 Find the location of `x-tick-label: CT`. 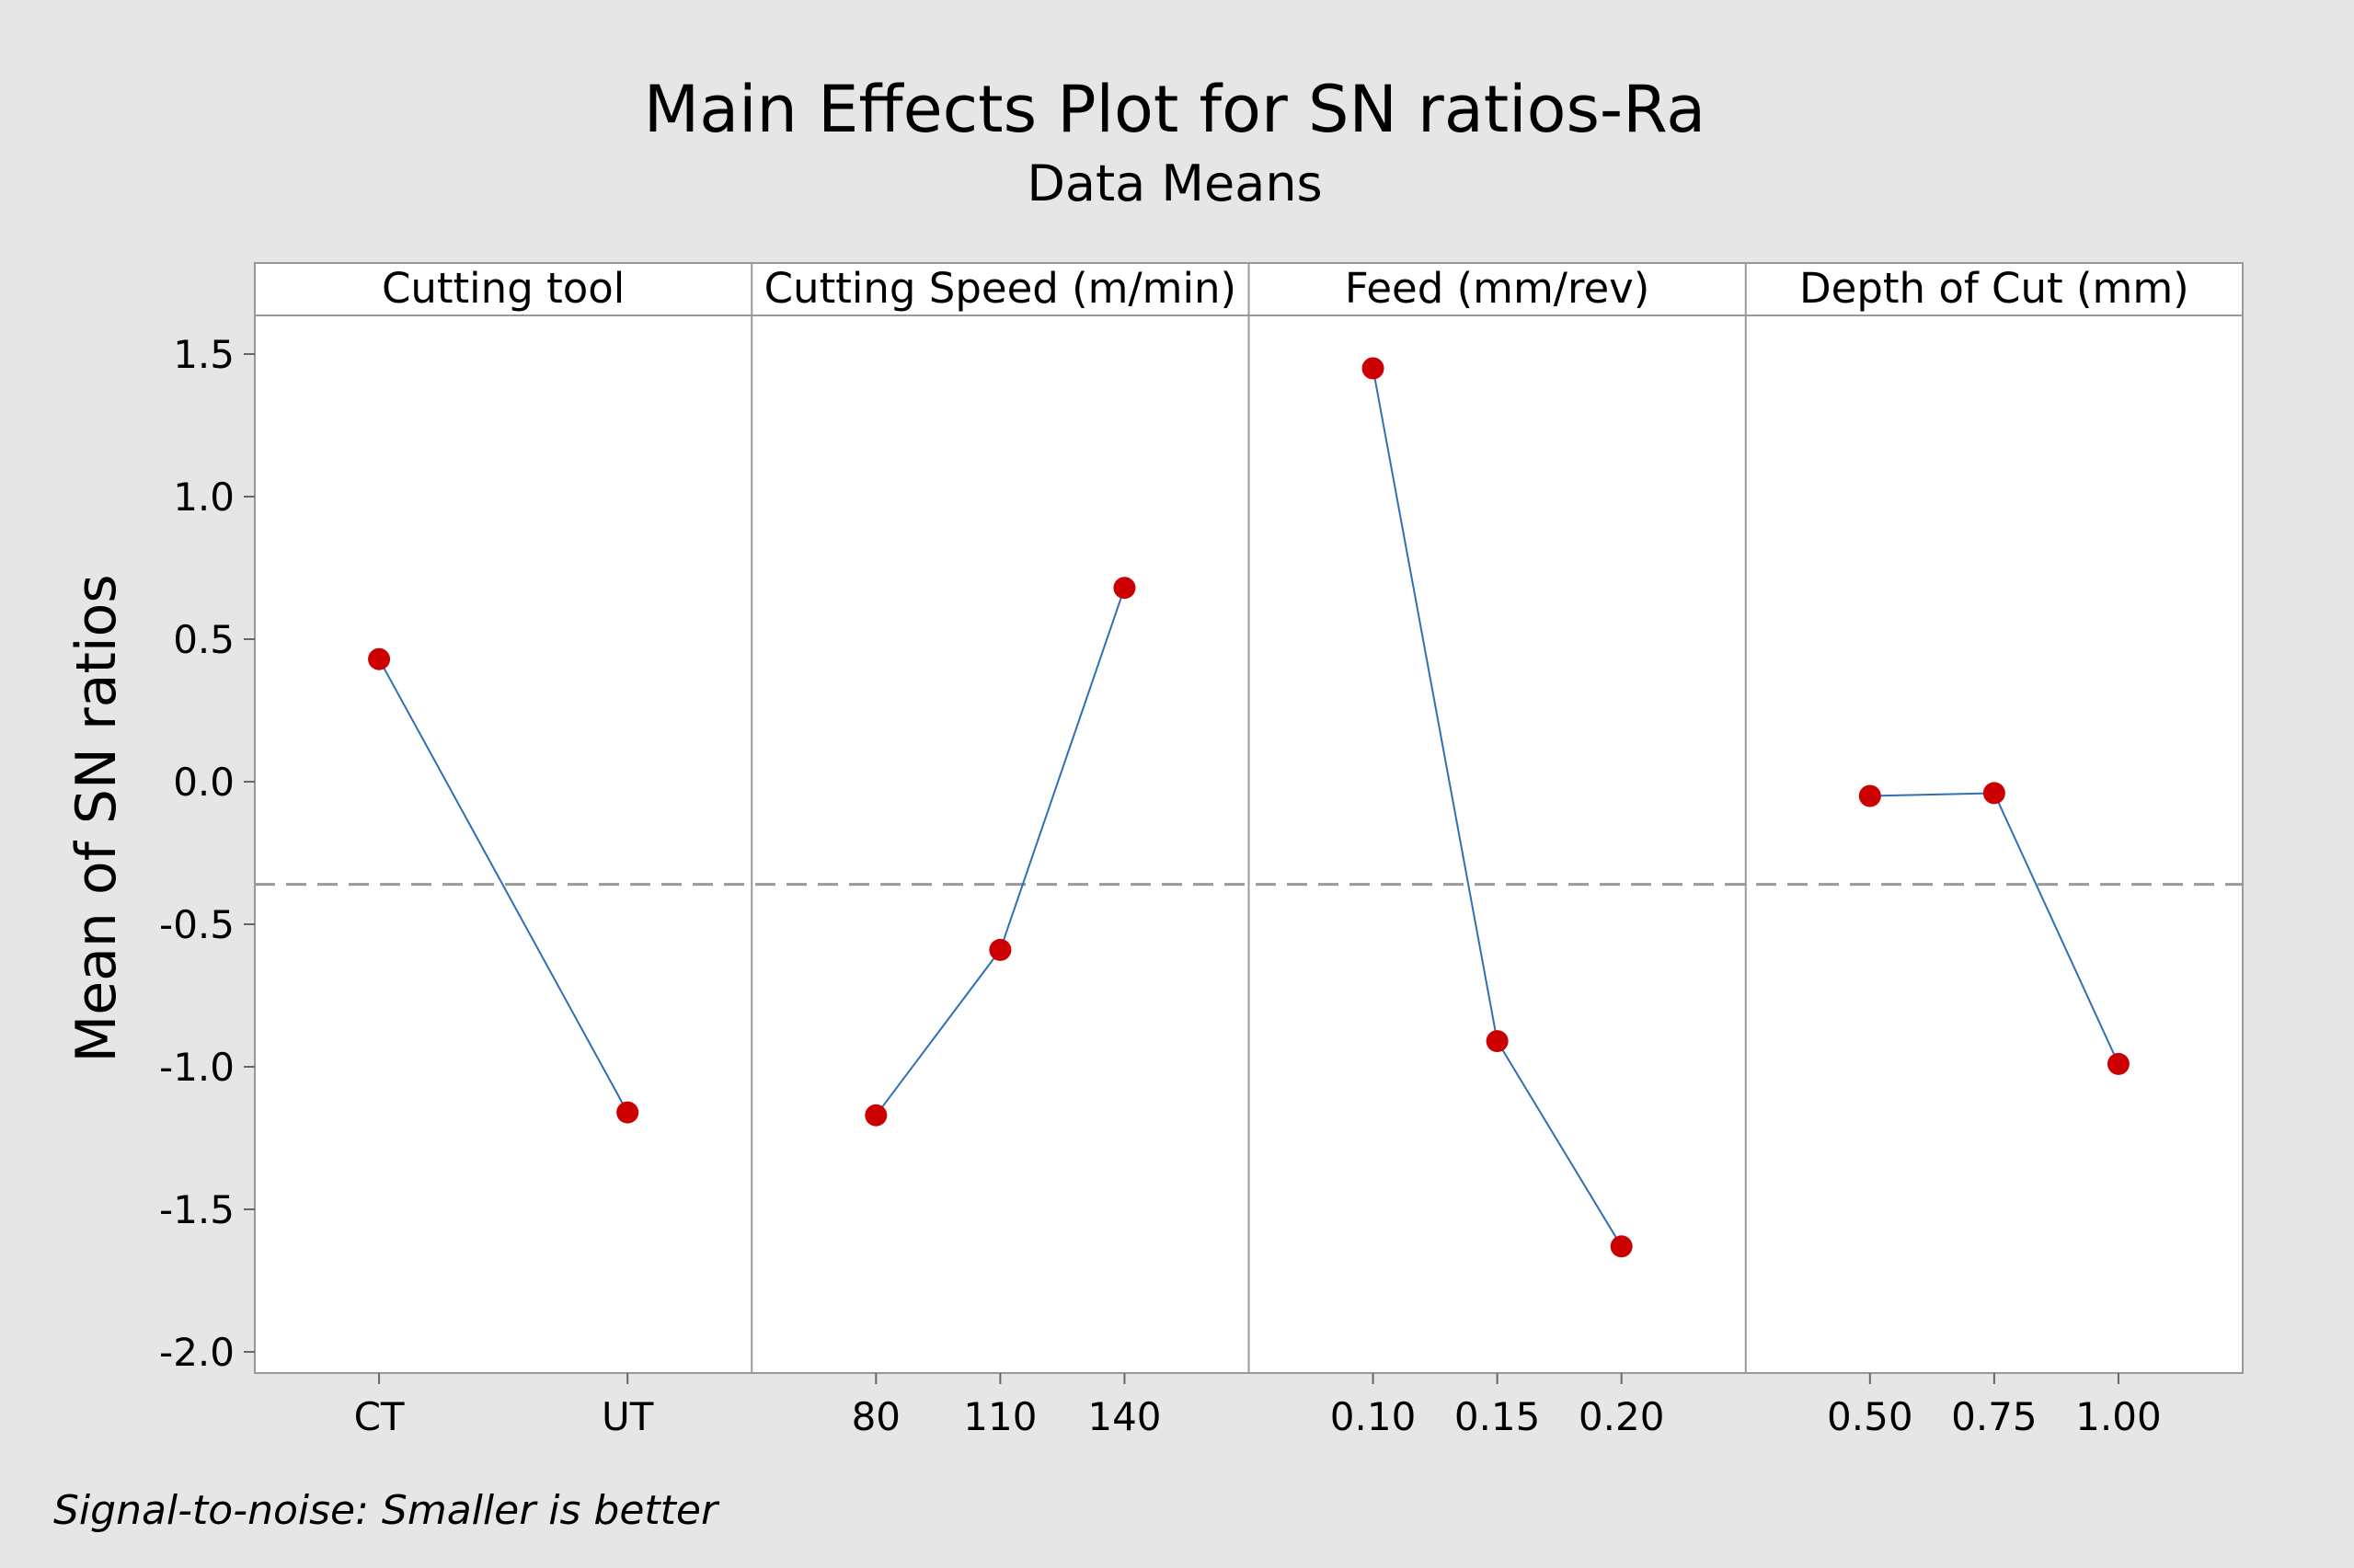

x-tick-label: CT is located at coordinates (379, 1416).